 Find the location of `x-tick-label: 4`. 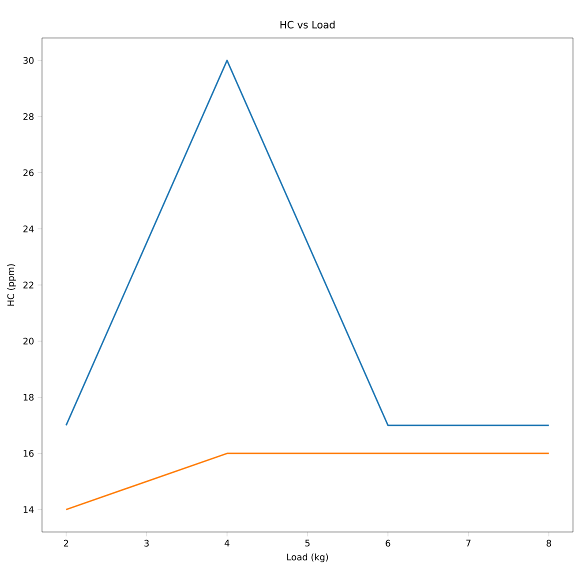

x-tick-label: 4 is located at coordinates (227, 543).